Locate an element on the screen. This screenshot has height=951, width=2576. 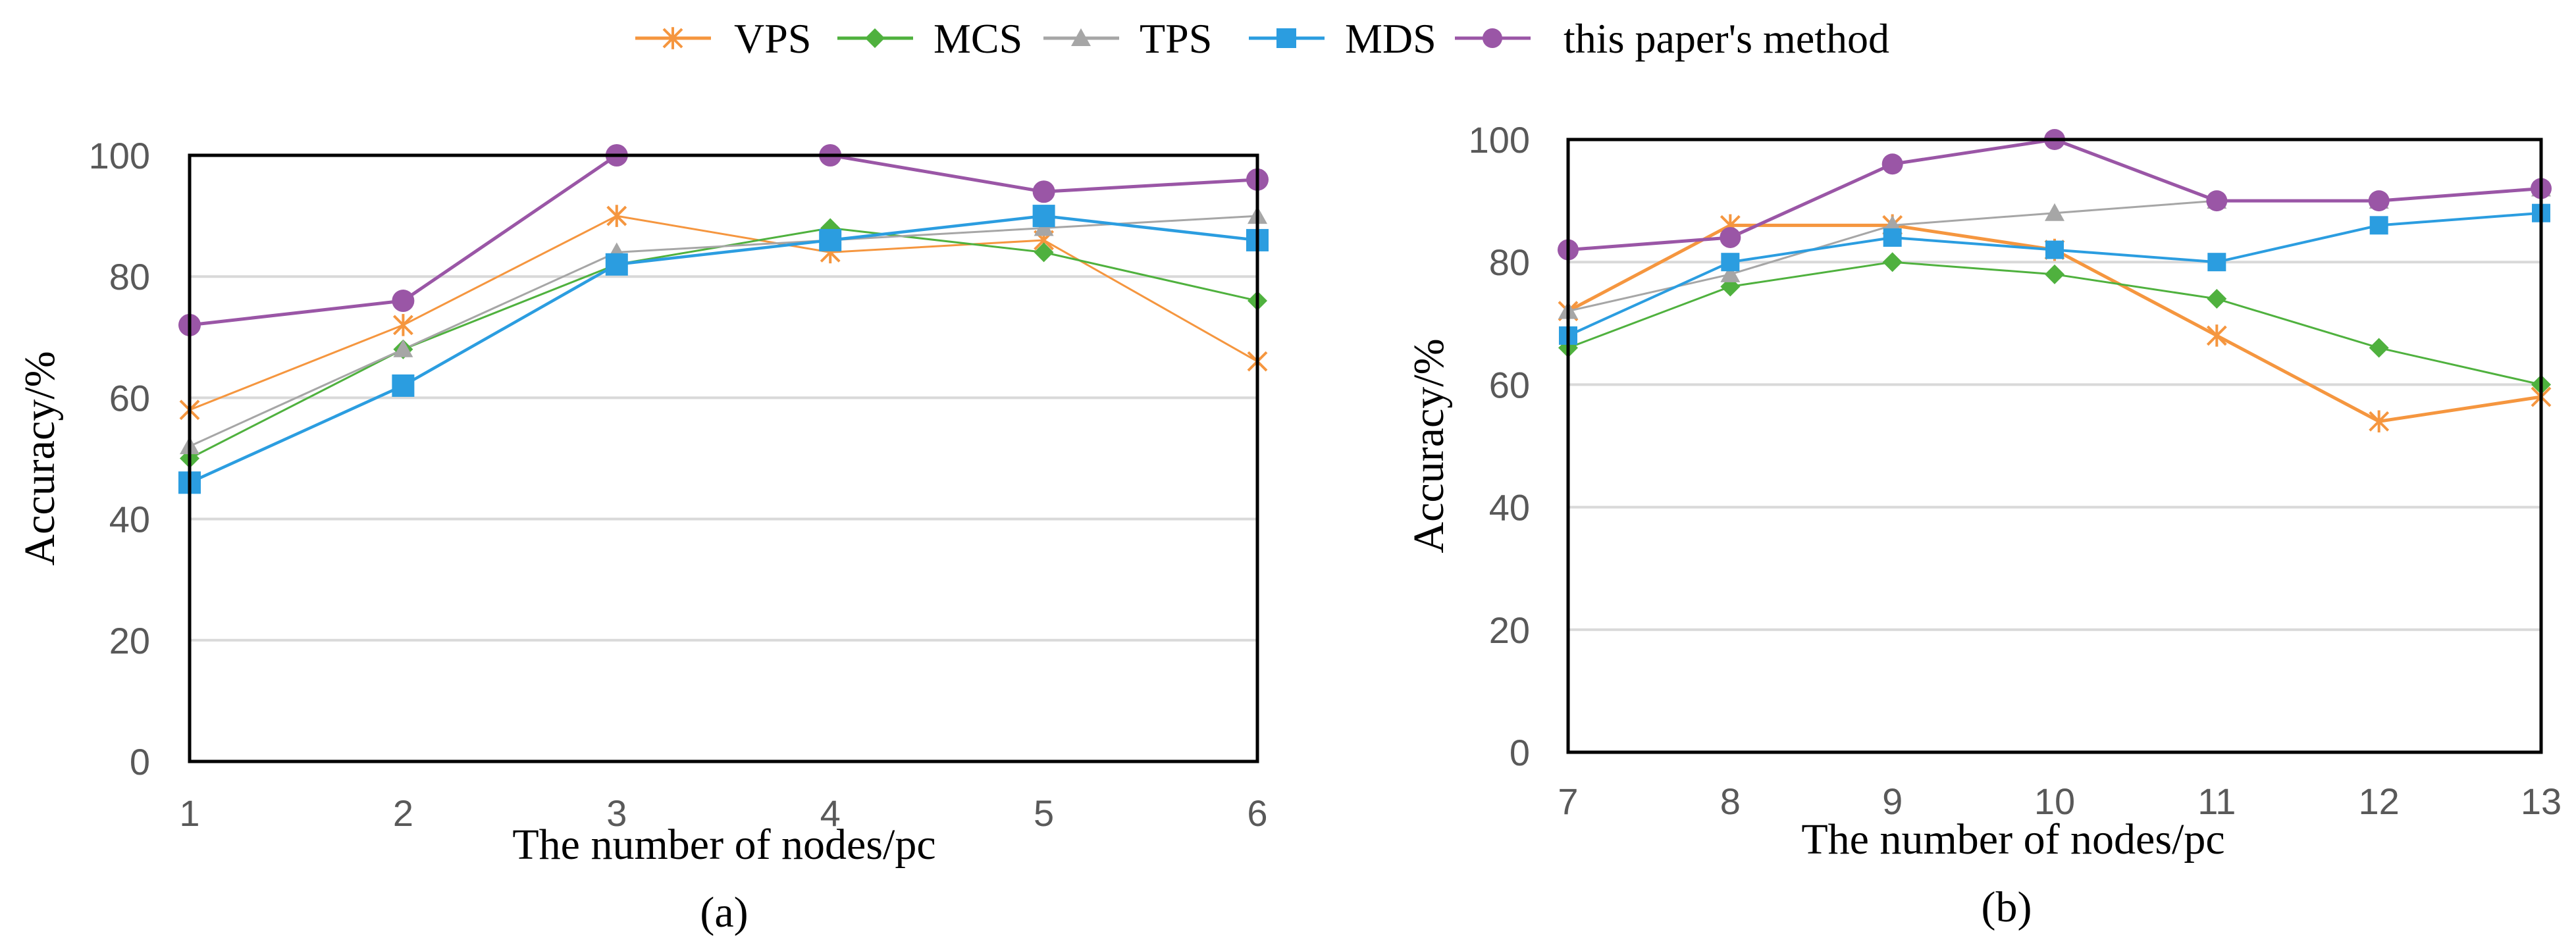
legend-item-vps: VPS is located at coordinates (723, 38).